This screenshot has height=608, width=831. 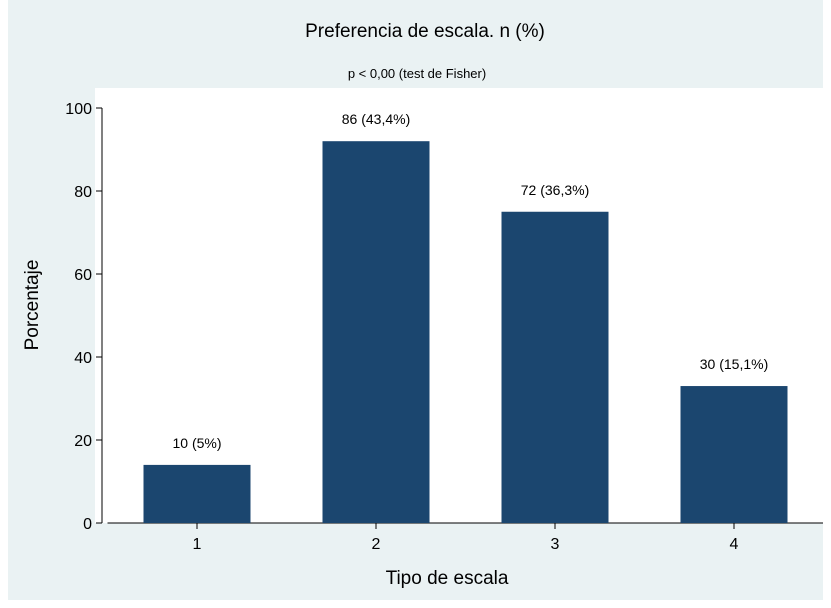 I want to click on x-tick-label: 4, so click(x=734, y=544).